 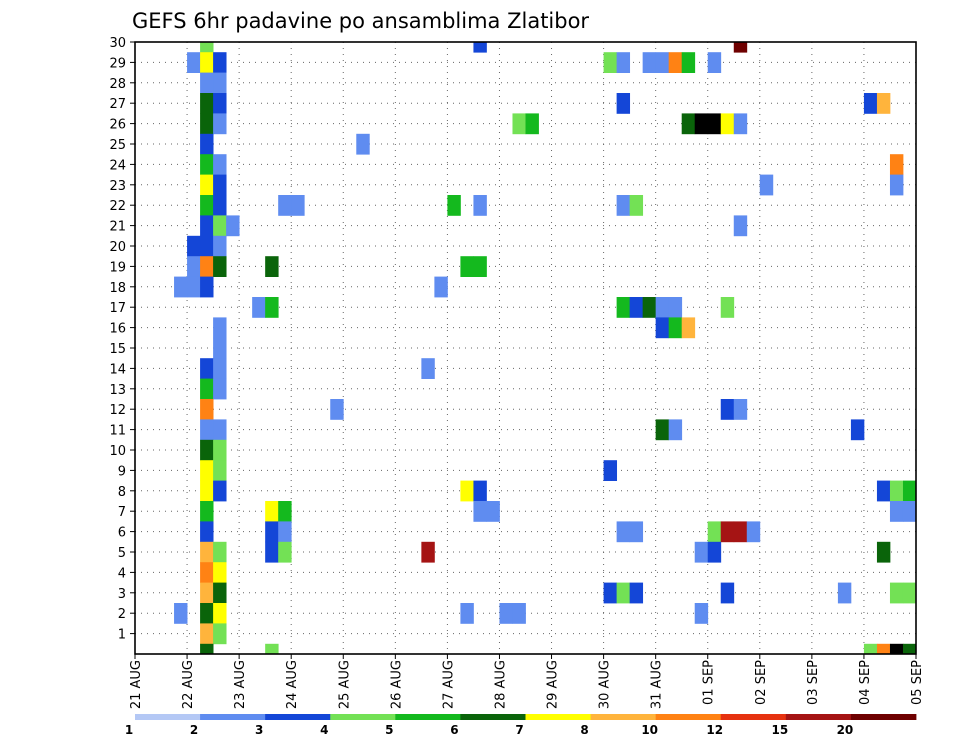 I want to click on y-tick-label: 27, so click(x=117, y=104).